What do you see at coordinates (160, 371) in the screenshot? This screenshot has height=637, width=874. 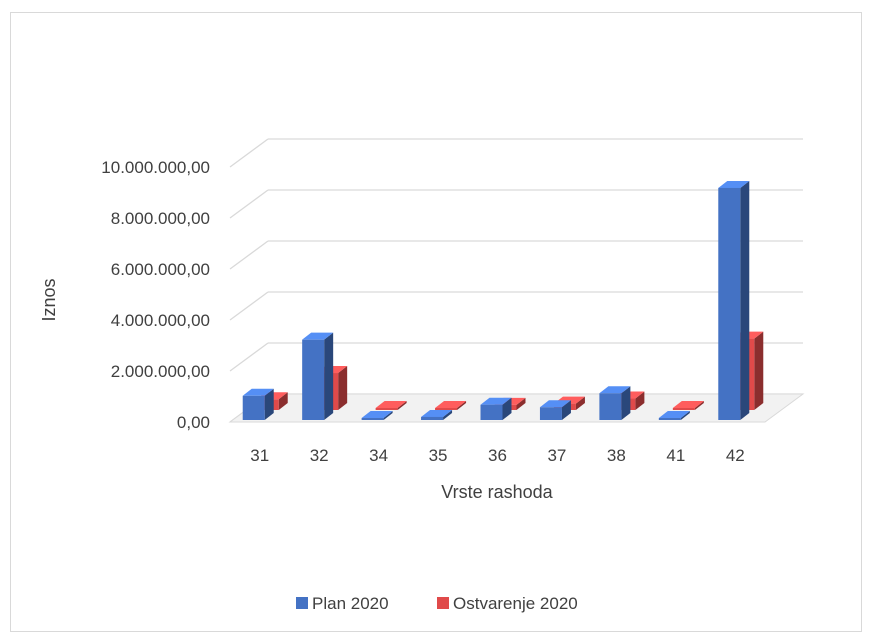 I see `y-tick-label: 2.000.000,00` at bounding box center [160, 371].